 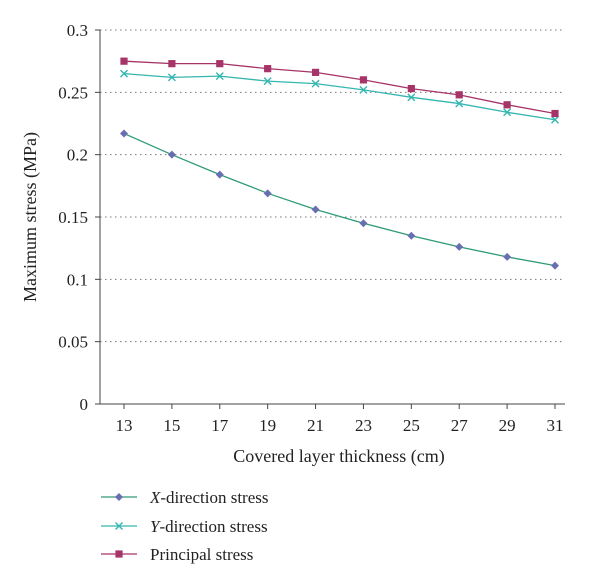 What do you see at coordinates (411, 425) in the screenshot?
I see `x-tick-label: 25` at bounding box center [411, 425].